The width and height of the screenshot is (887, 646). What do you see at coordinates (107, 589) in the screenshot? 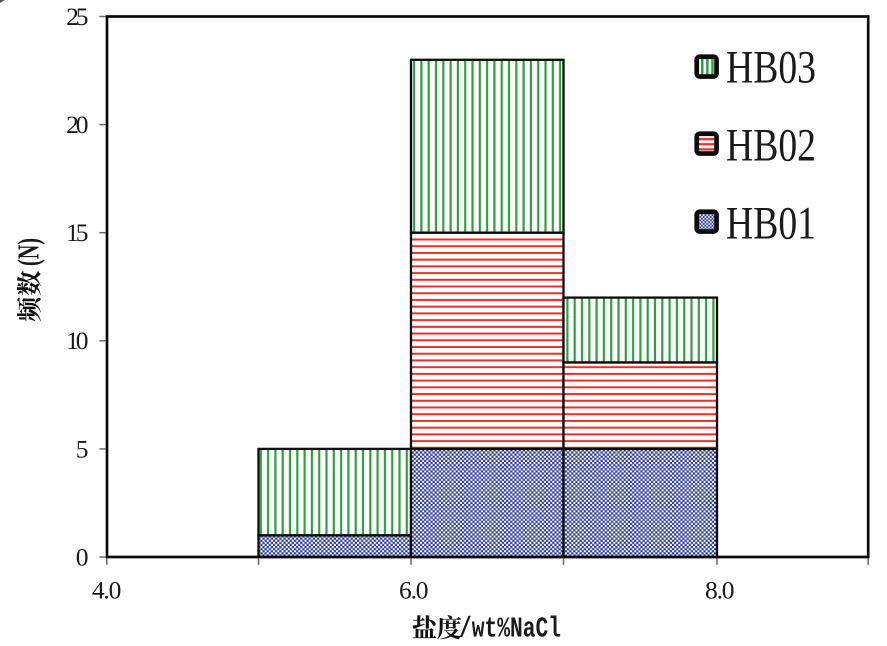
I see `svg-text: 4.0` at bounding box center [107, 589].